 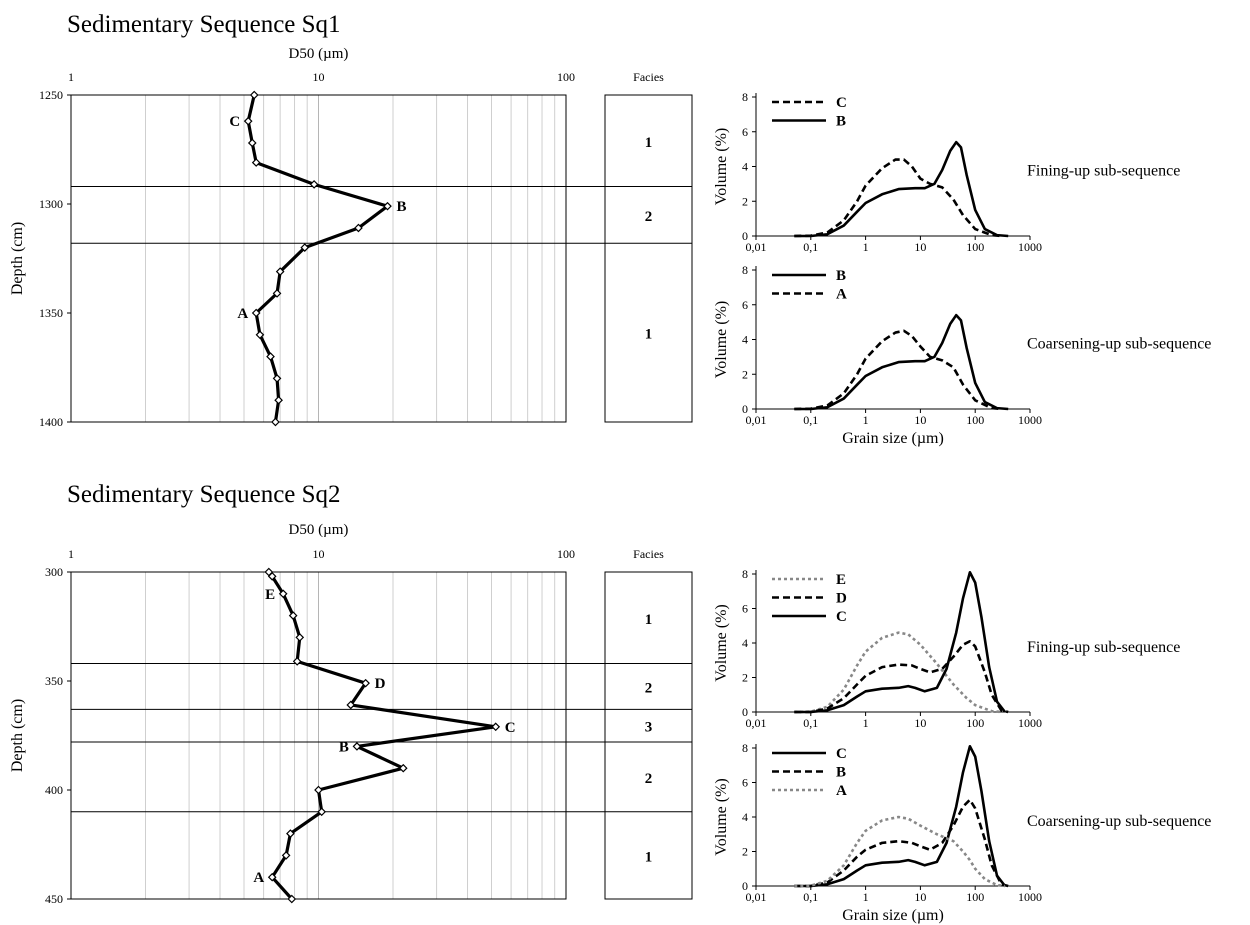 What do you see at coordinates (893, 915) in the screenshot?
I see `x-axis-label: Grain size (µm)` at bounding box center [893, 915].